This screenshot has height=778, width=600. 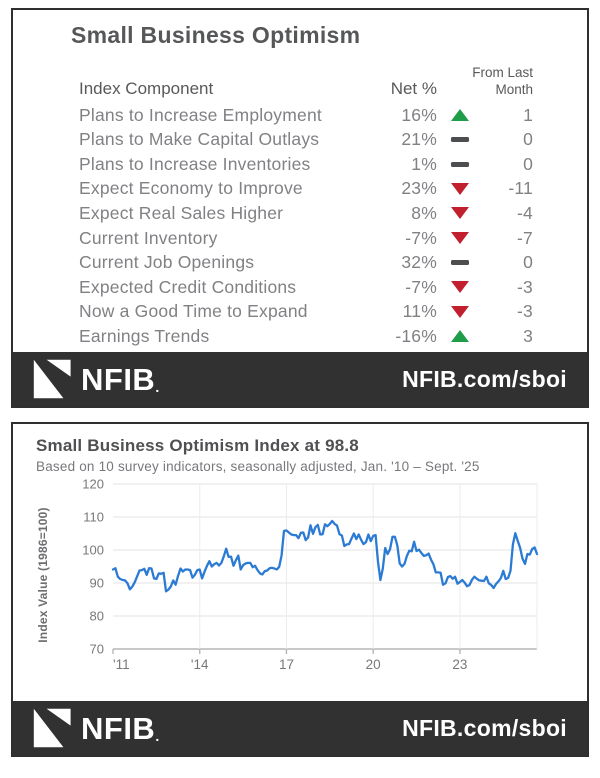 I want to click on net-percent-value: 32%, so click(x=419, y=262).